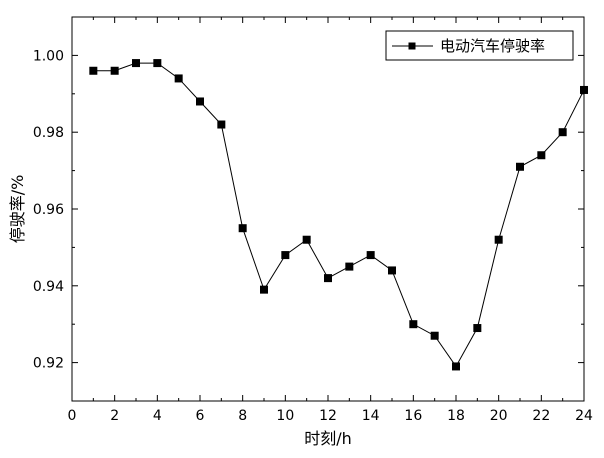 This screenshot has height=458, width=604. Describe the element at coordinates (48, 210) in the screenshot. I see `y-tick-label: 0.96` at that location.